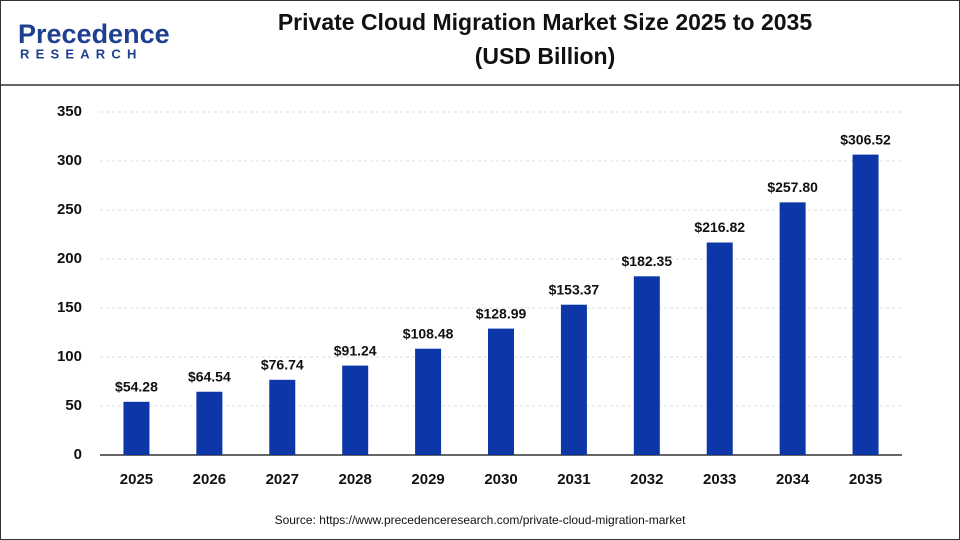 The height and width of the screenshot is (540, 960). Describe the element at coordinates (865, 139) in the screenshot. I see `value-label: $306.52` at that location.